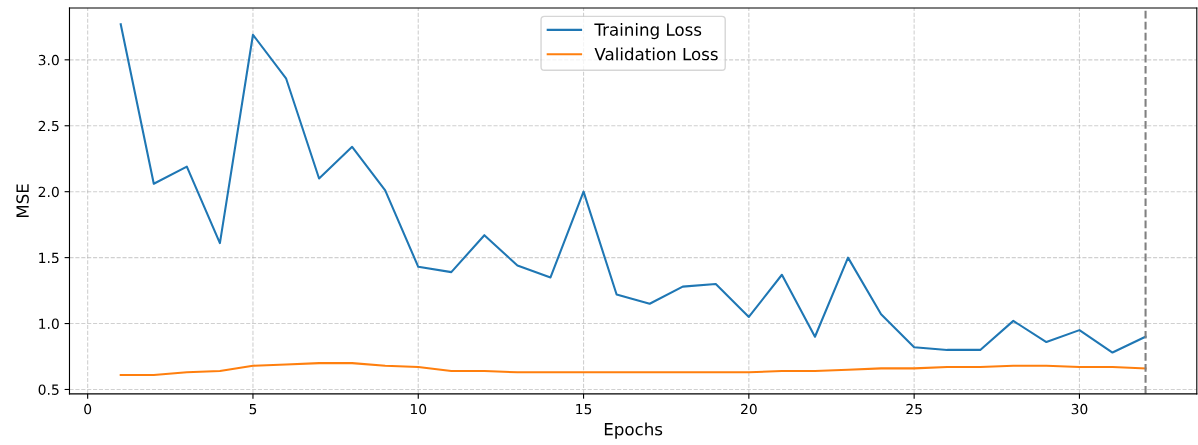  What do you see at coordinates (633, 369) in the screenshot?
I see `line-series` at bounding box center [633, 369].